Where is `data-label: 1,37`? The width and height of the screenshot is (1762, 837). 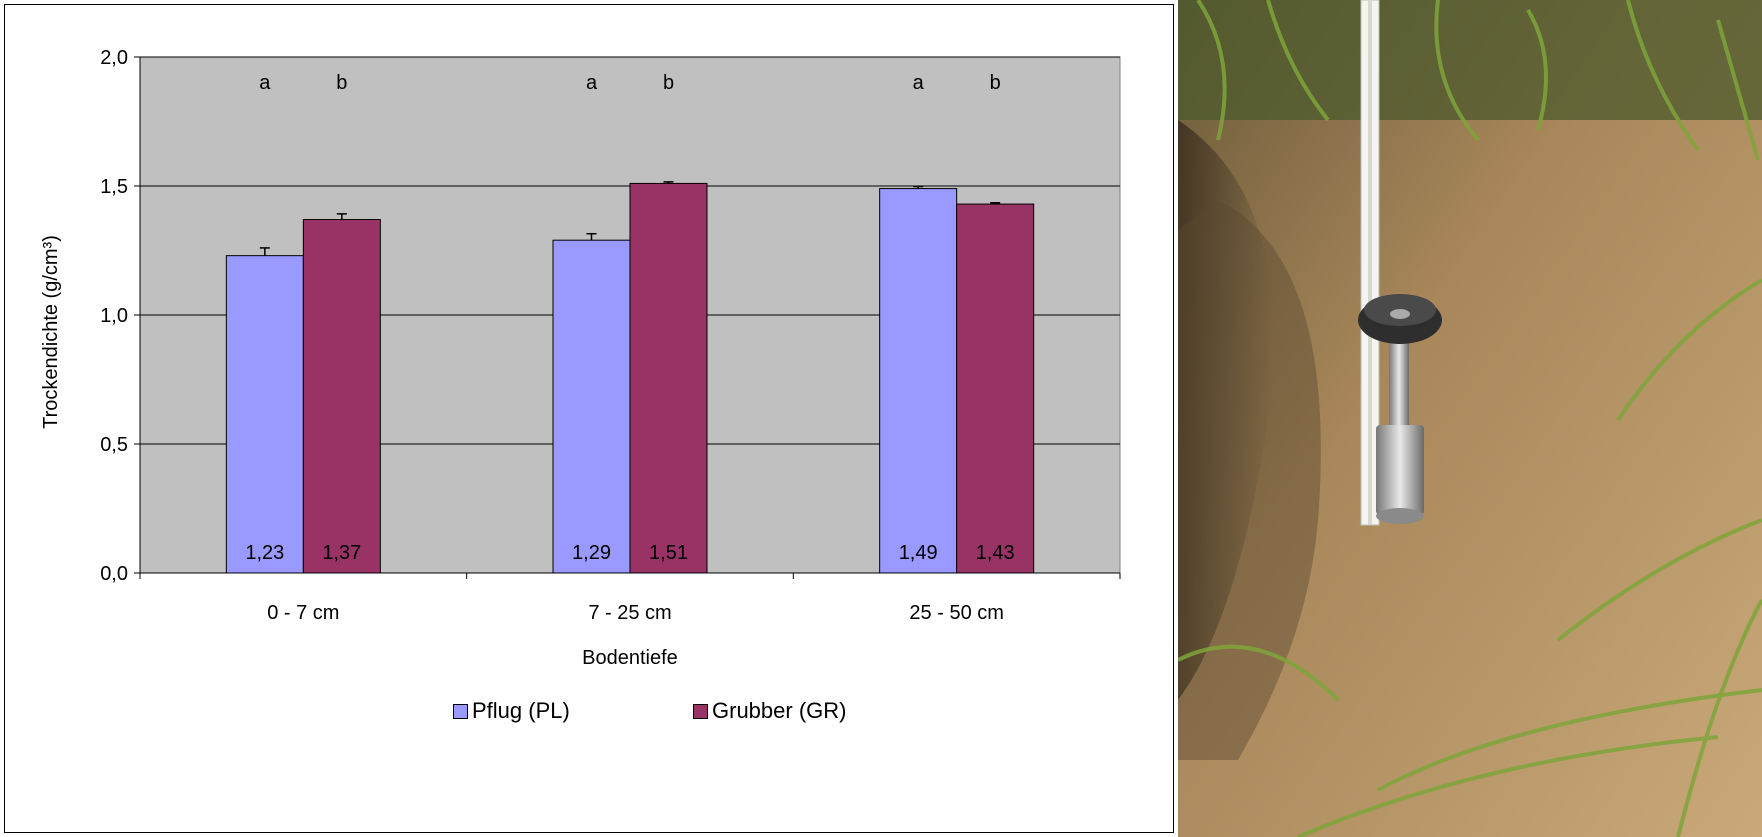
data-label: 1,37 is located at coordinates (341, 553).